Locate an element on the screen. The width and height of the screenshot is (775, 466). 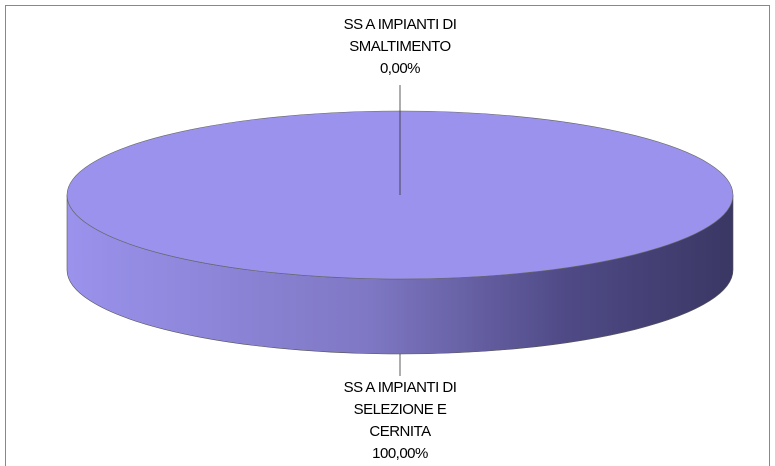
category-label: SS A IMPIANTI DI SELEZIONE E CERNITA is located at coordinates (400, 409).